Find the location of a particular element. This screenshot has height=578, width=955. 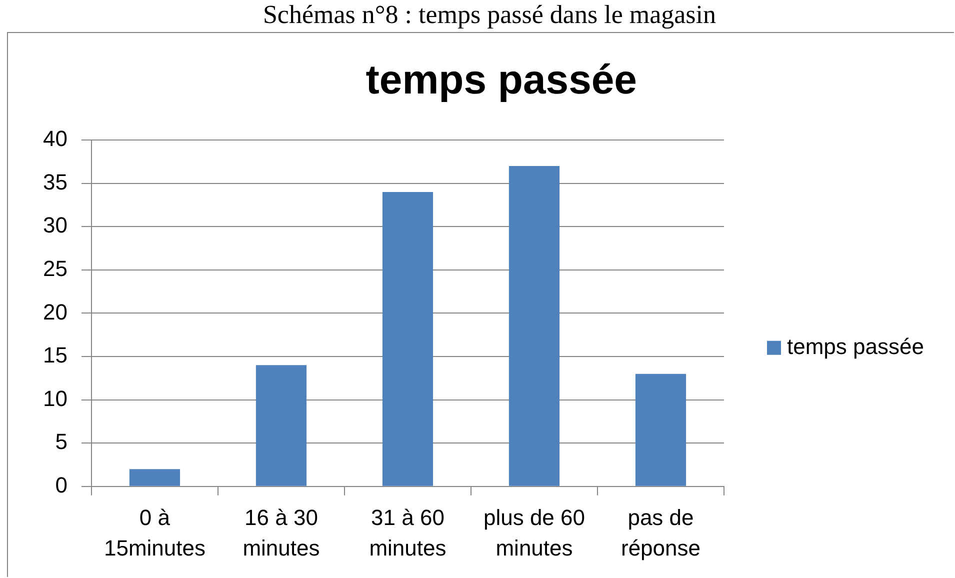

chart-title: temps passée is located at coordinates (501, 79).